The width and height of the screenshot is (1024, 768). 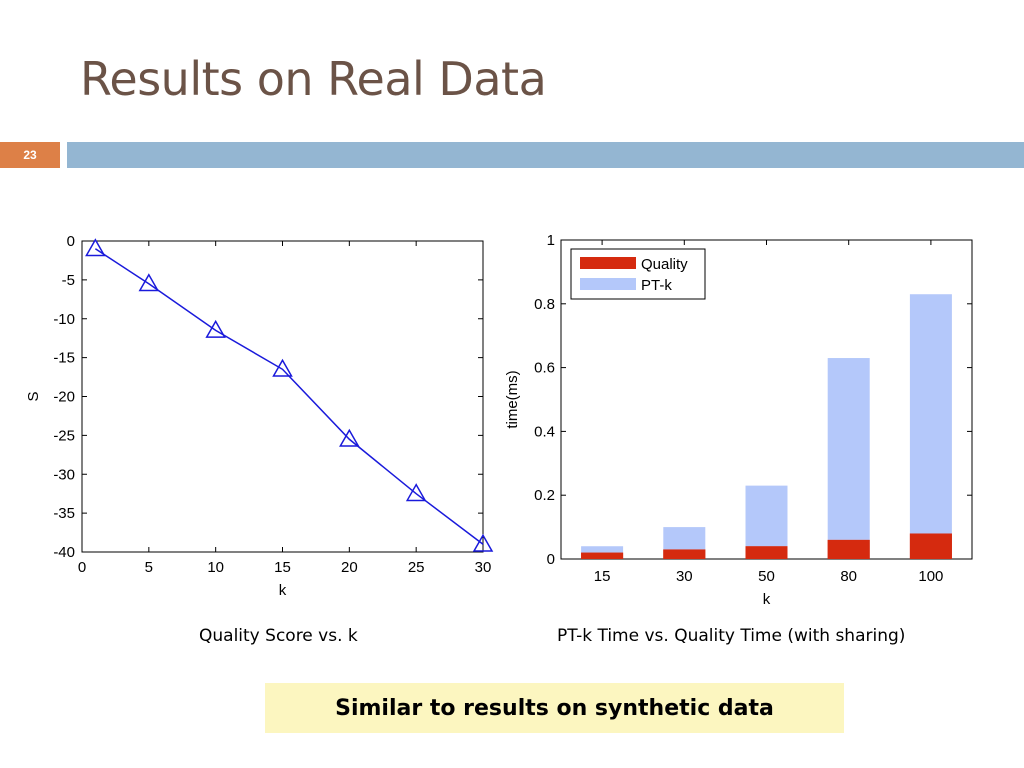 I want to click on y-tick-label: -30, so click(x=64, y=474).